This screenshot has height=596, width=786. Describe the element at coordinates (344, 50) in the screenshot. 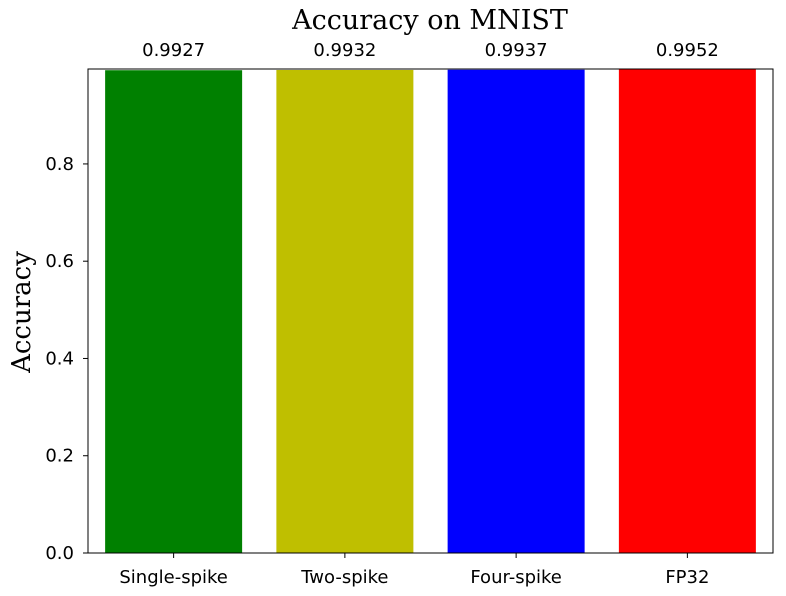

I see `data-label: 0.9932` at that location.